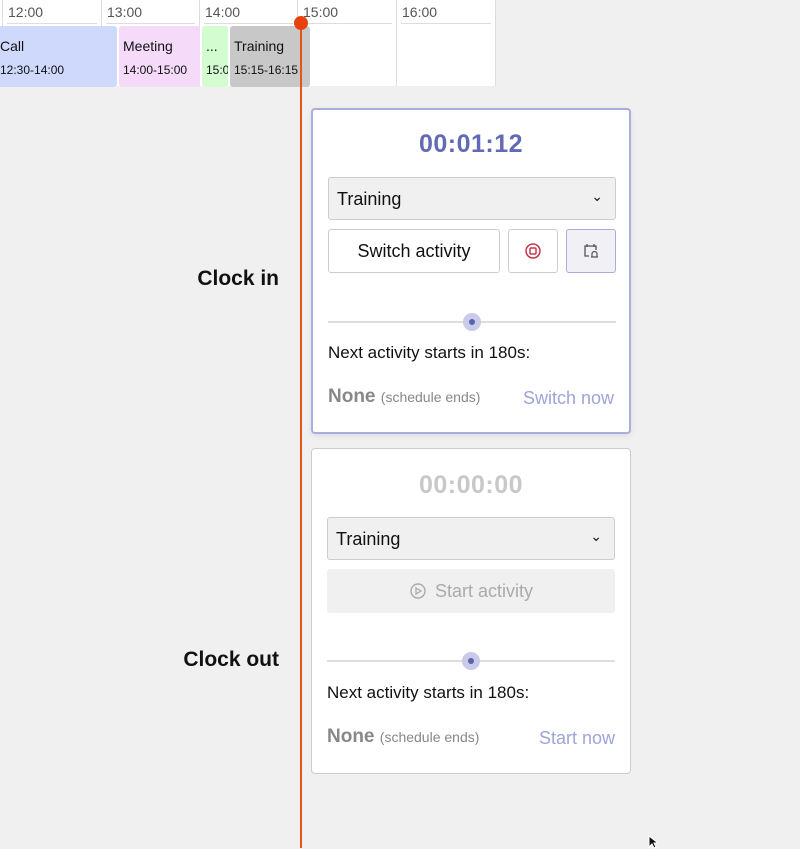 The image size is (800, 849). What do you see at coordinates (347, 14) in the screenshot?
I see `hour-label: 15:00` at bounding box center [347, 14].